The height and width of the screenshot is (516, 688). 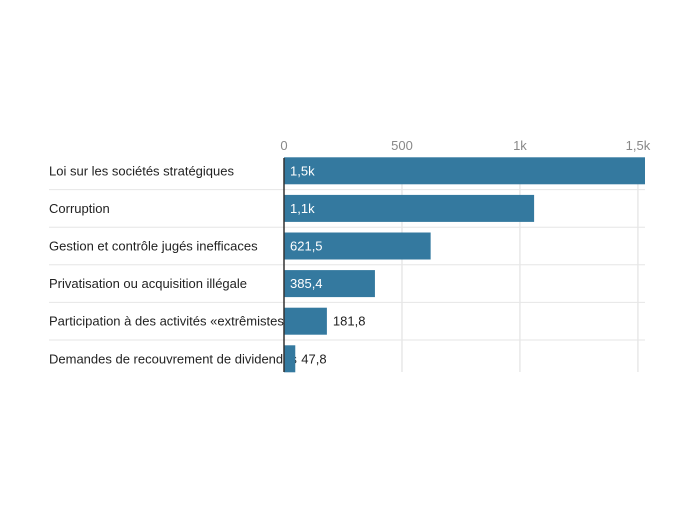 What do you see at coordinates (520, 145) in the screenshot?
I see `x-tick-label: 1k` at bounding box center [520, 145].